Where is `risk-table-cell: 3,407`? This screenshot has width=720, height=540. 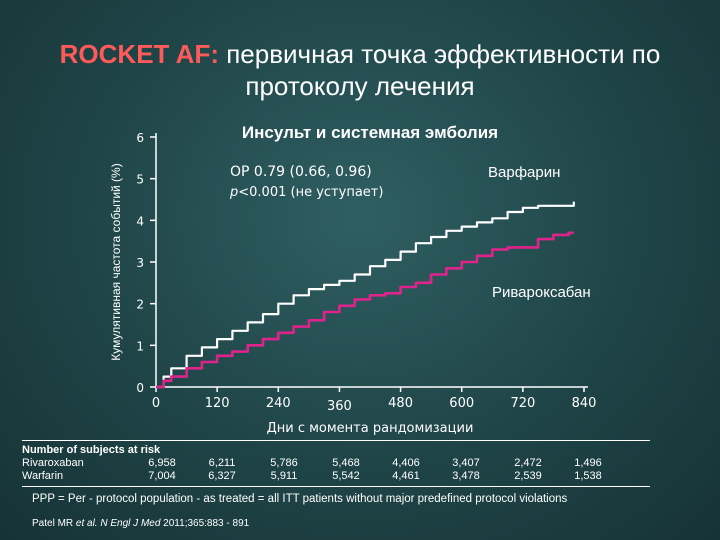 risk-table-cell: 3,407 is located at coordinates (466, 463).